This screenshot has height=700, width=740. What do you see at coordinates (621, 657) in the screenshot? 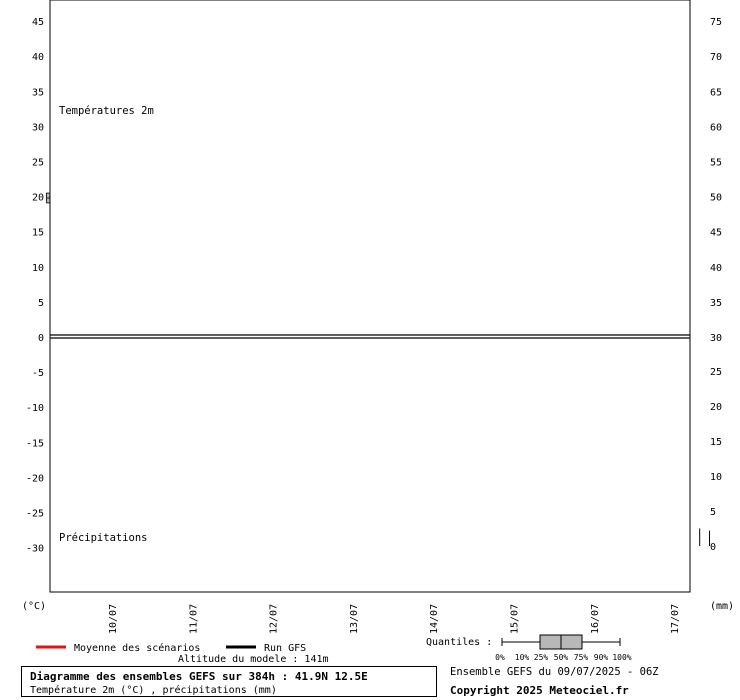
I see `quantile-label: 100%` at bounding box center [621, 657].